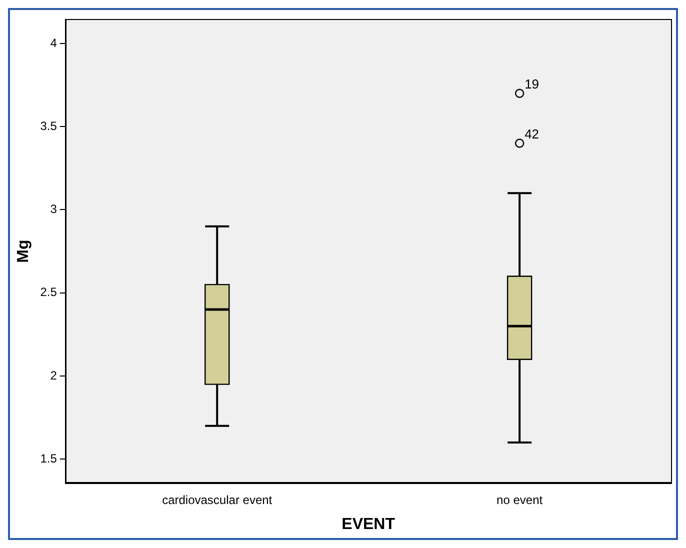 The height and width of the screenshot is (548, 686). What do you see at coordinates (54, 209) in the screenshot?
I see `y-tick-label: 3` at bounding box center [54, 209].